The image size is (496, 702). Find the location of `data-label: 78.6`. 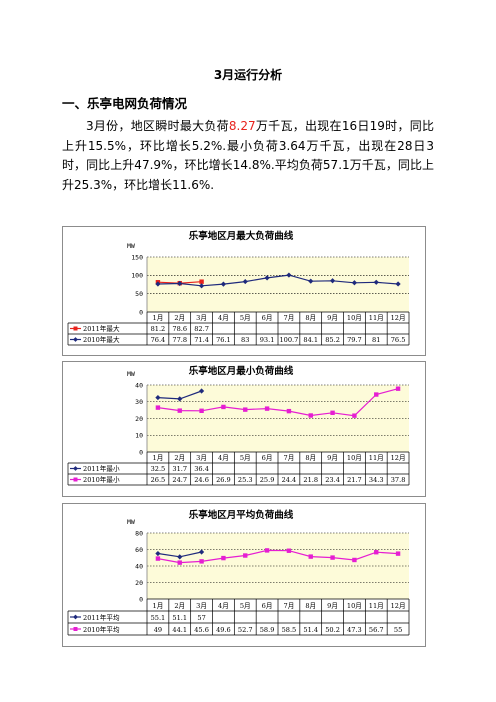

data-label: 78.6 is located at coordinates (179, 329).